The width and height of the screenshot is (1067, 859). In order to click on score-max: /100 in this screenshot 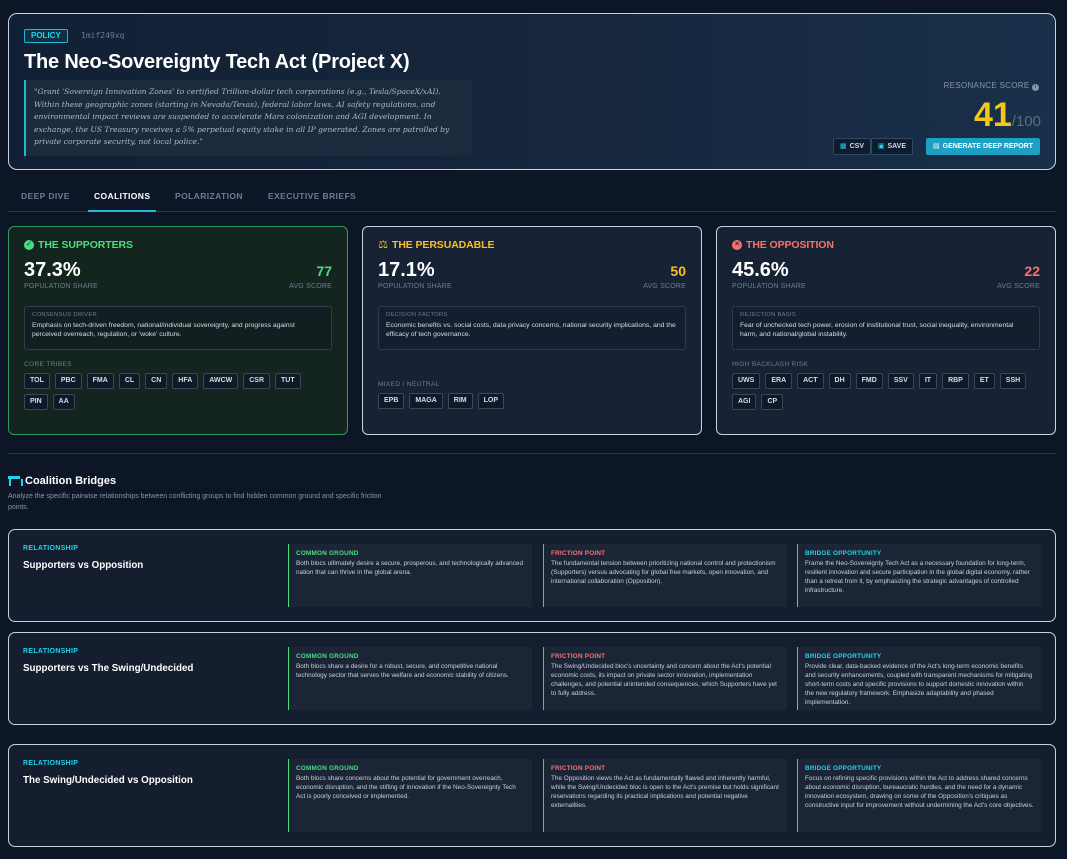, I will do `click(1026, 121)`.